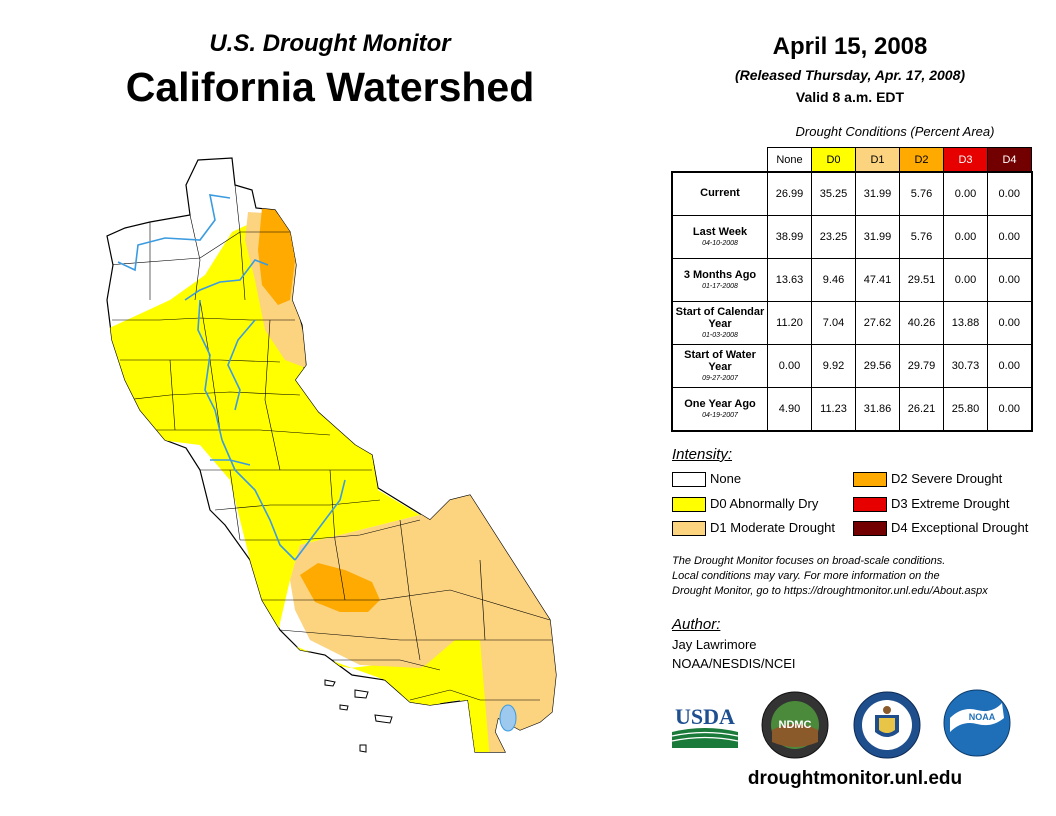 The height and width of the screenshot is (816, 1056). What do you see at coordinates (702, 454) in the screenshot?
I see `legend-title: Intensity:` at bounding box center [702, 454].